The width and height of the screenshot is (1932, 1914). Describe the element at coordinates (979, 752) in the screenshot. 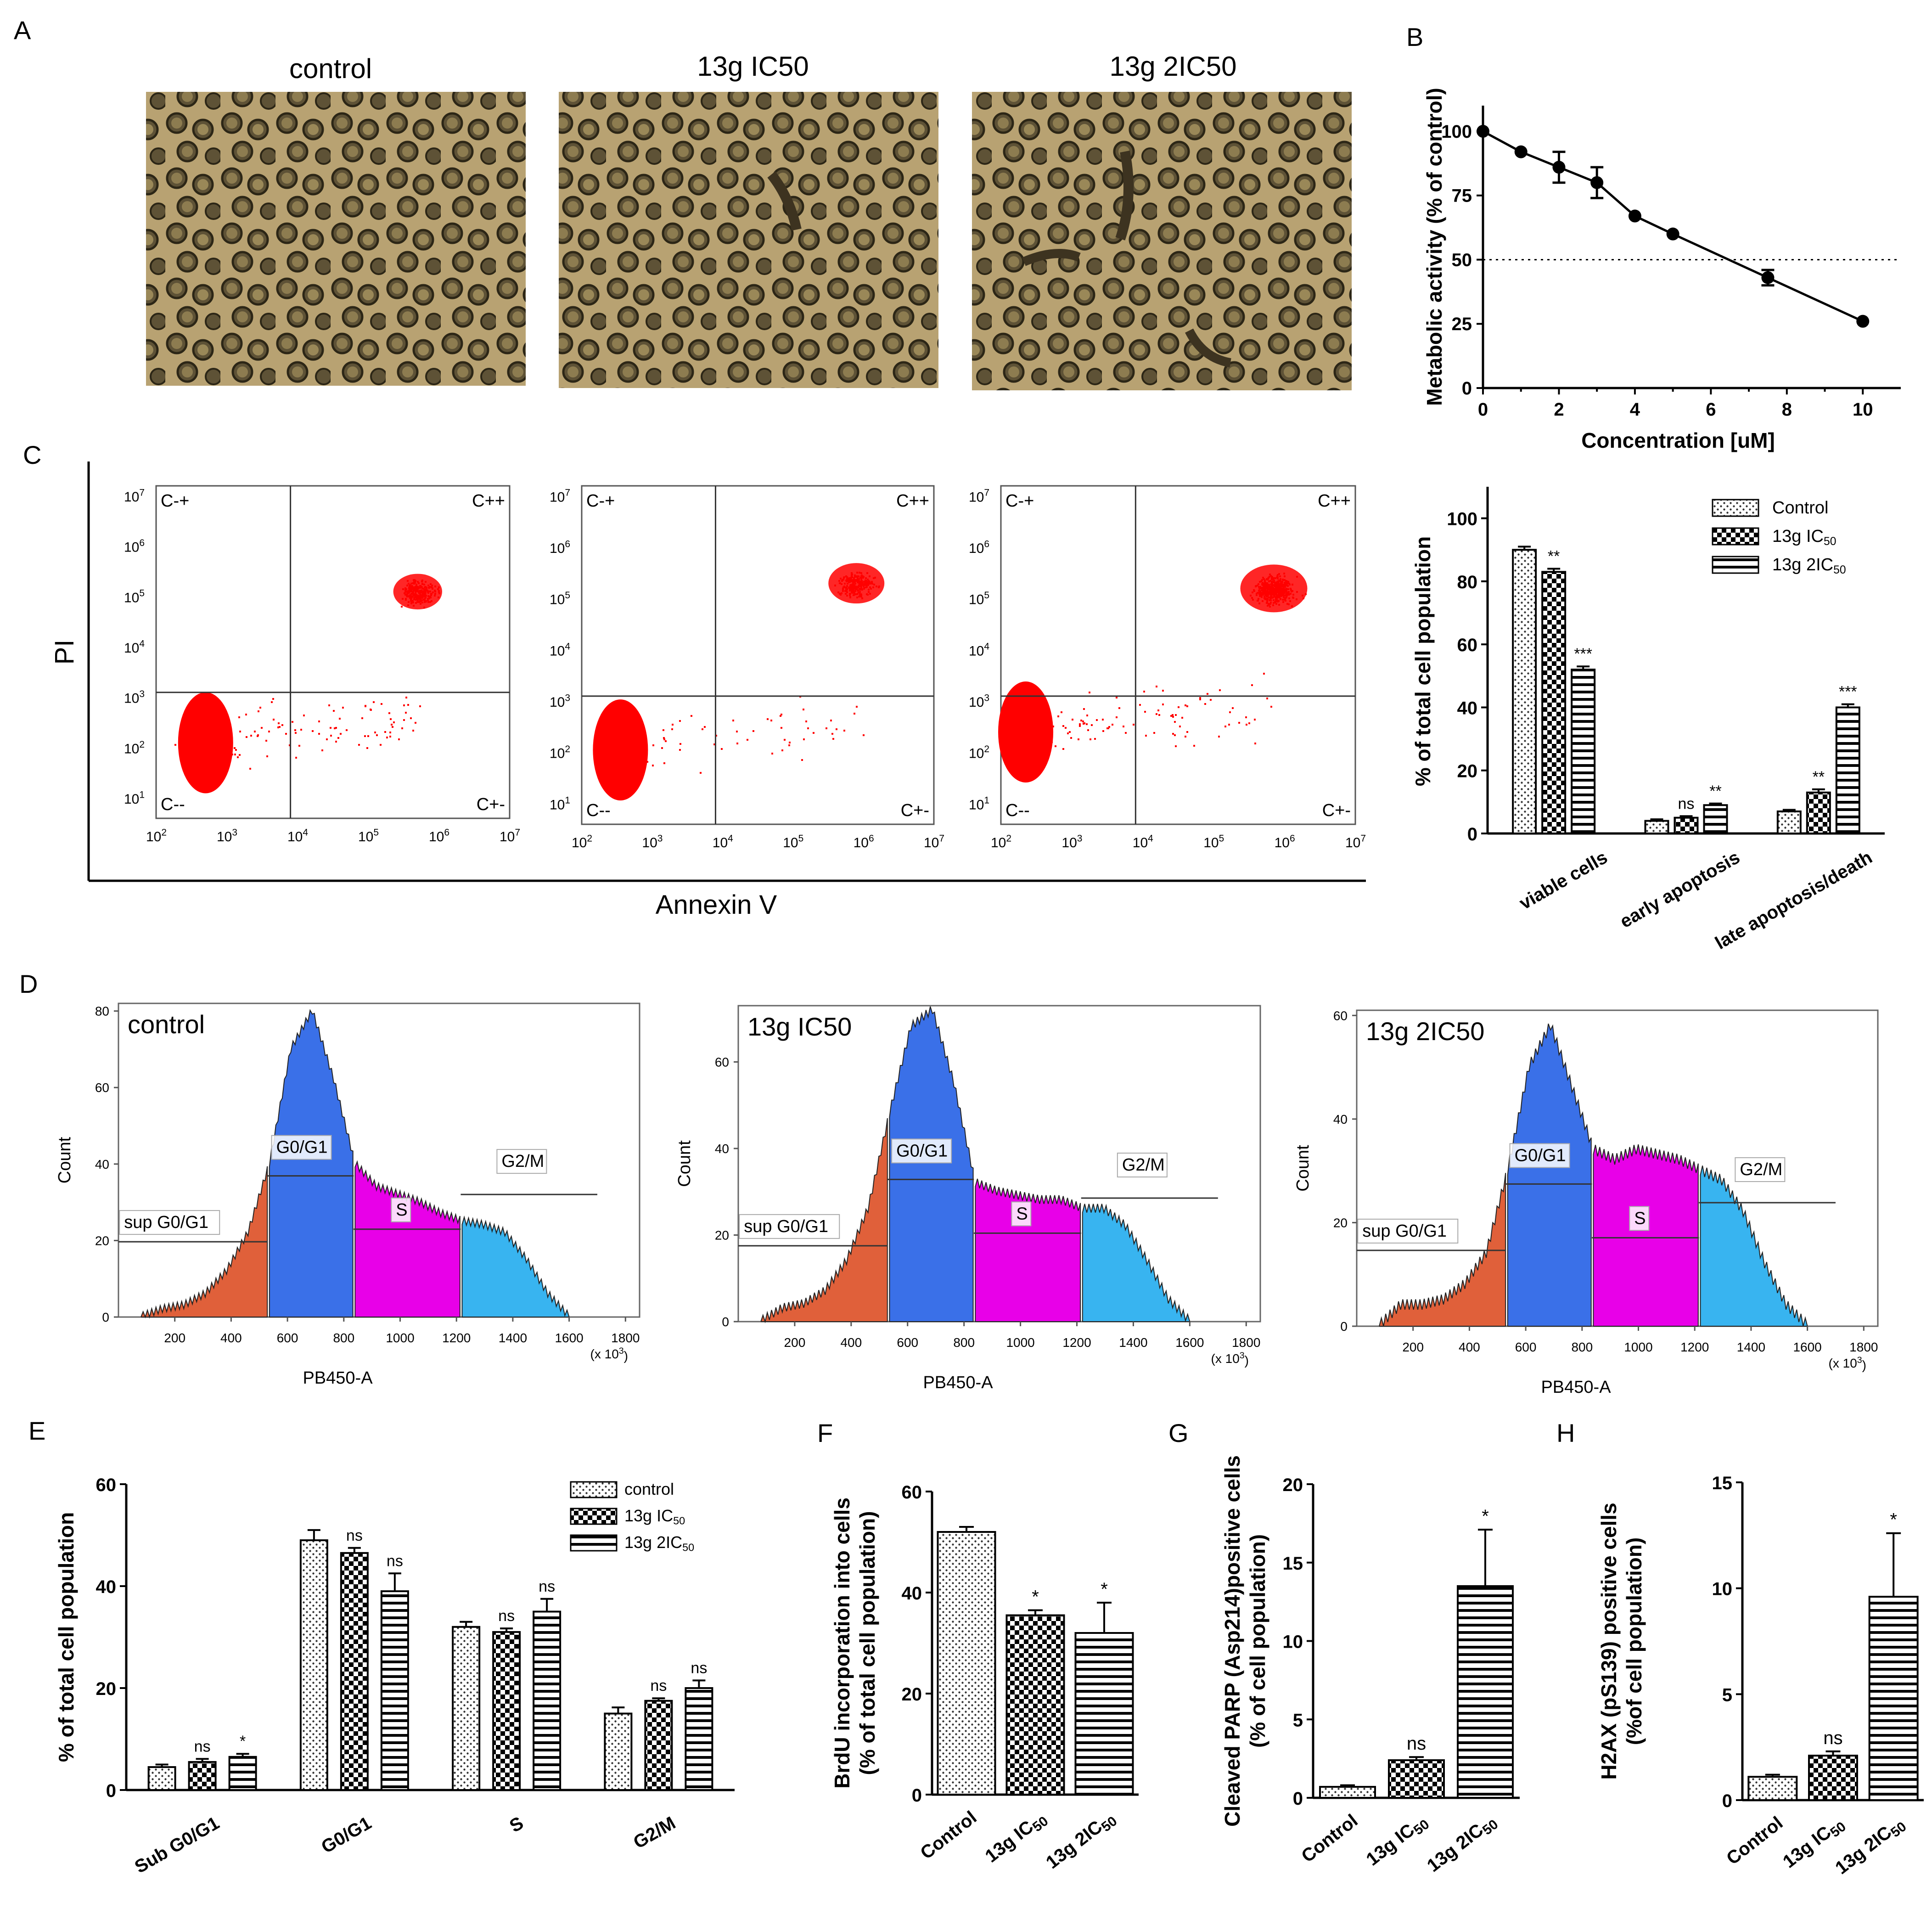

I see `y-tick-label: 10²` at that location.